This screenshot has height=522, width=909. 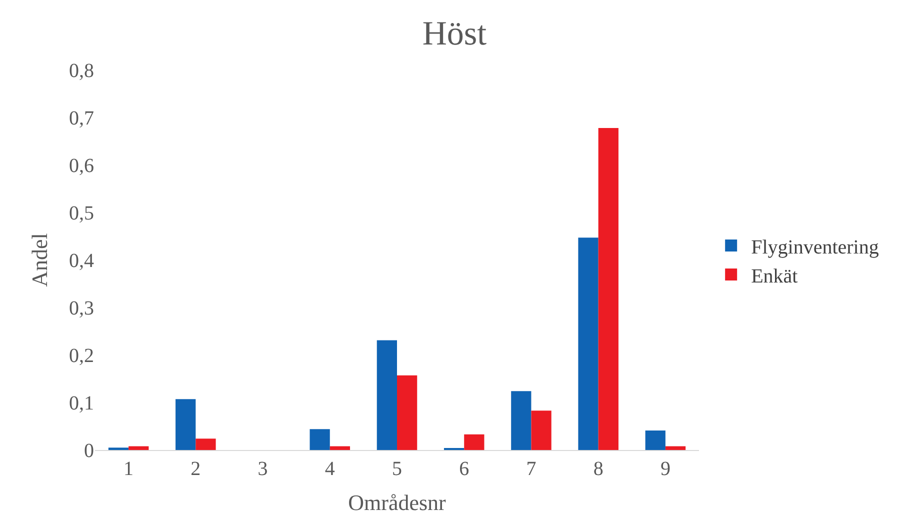 I want to click on x-tick-label: 2, so click(x=195, y=469).